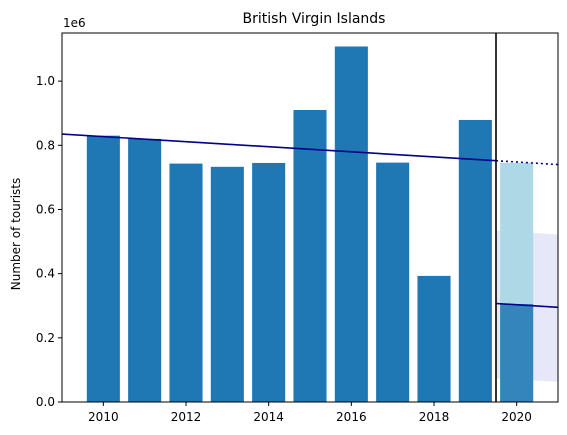 The width and height of the screenshot is (567, 435). I want to click on y-tick-label-0: 0.0, so click(45, 402).